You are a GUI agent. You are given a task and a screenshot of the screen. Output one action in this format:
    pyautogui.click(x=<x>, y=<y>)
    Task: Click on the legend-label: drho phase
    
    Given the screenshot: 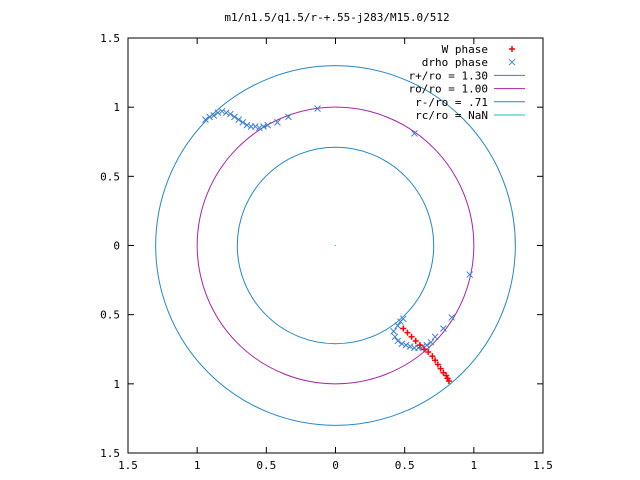 What is the action you would take?
    pyautogui.click(x=455, y=62)
    